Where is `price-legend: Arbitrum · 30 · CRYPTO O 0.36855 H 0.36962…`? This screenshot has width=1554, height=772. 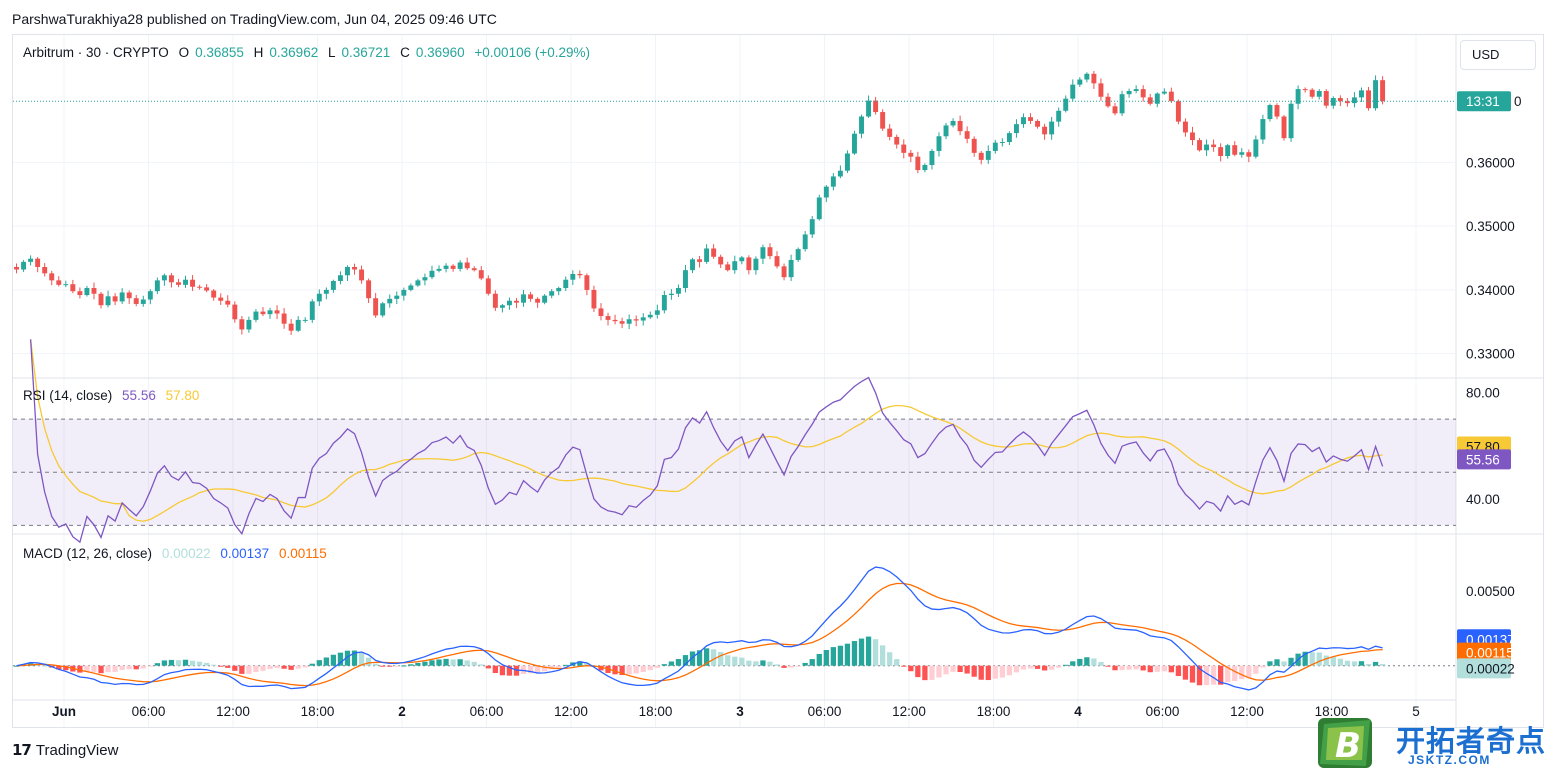 price-legend: Arbitrum · 30 · CRYPTO O 0.36855 H 0.36962… is located at coordinates (309, 52).